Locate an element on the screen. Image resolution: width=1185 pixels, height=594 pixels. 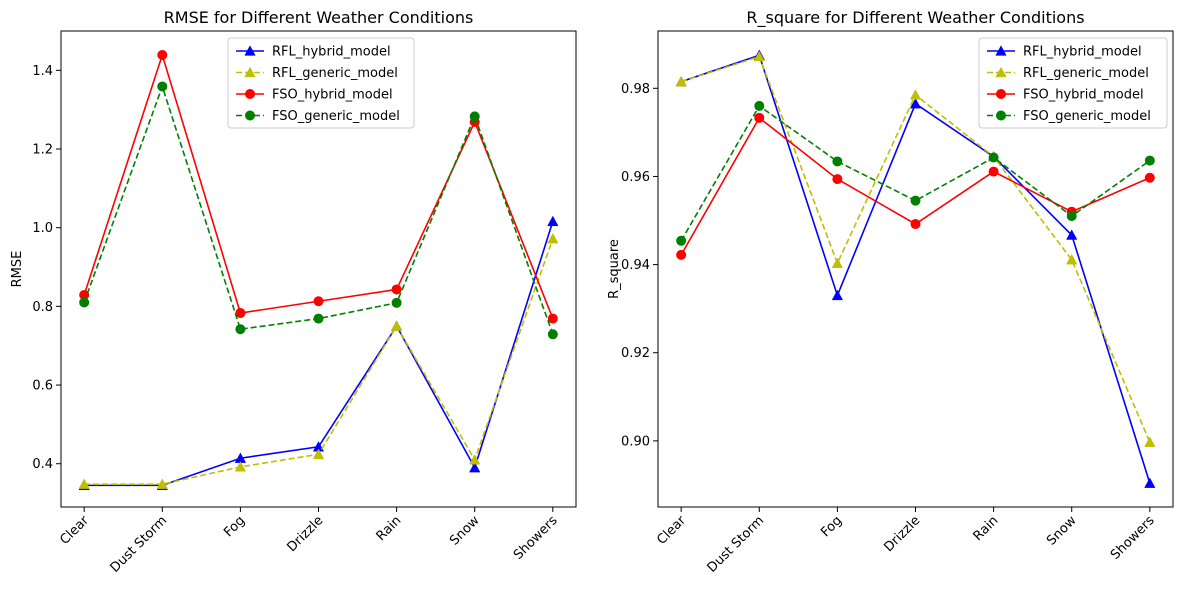
series-line is located at coordinates (915, 186).